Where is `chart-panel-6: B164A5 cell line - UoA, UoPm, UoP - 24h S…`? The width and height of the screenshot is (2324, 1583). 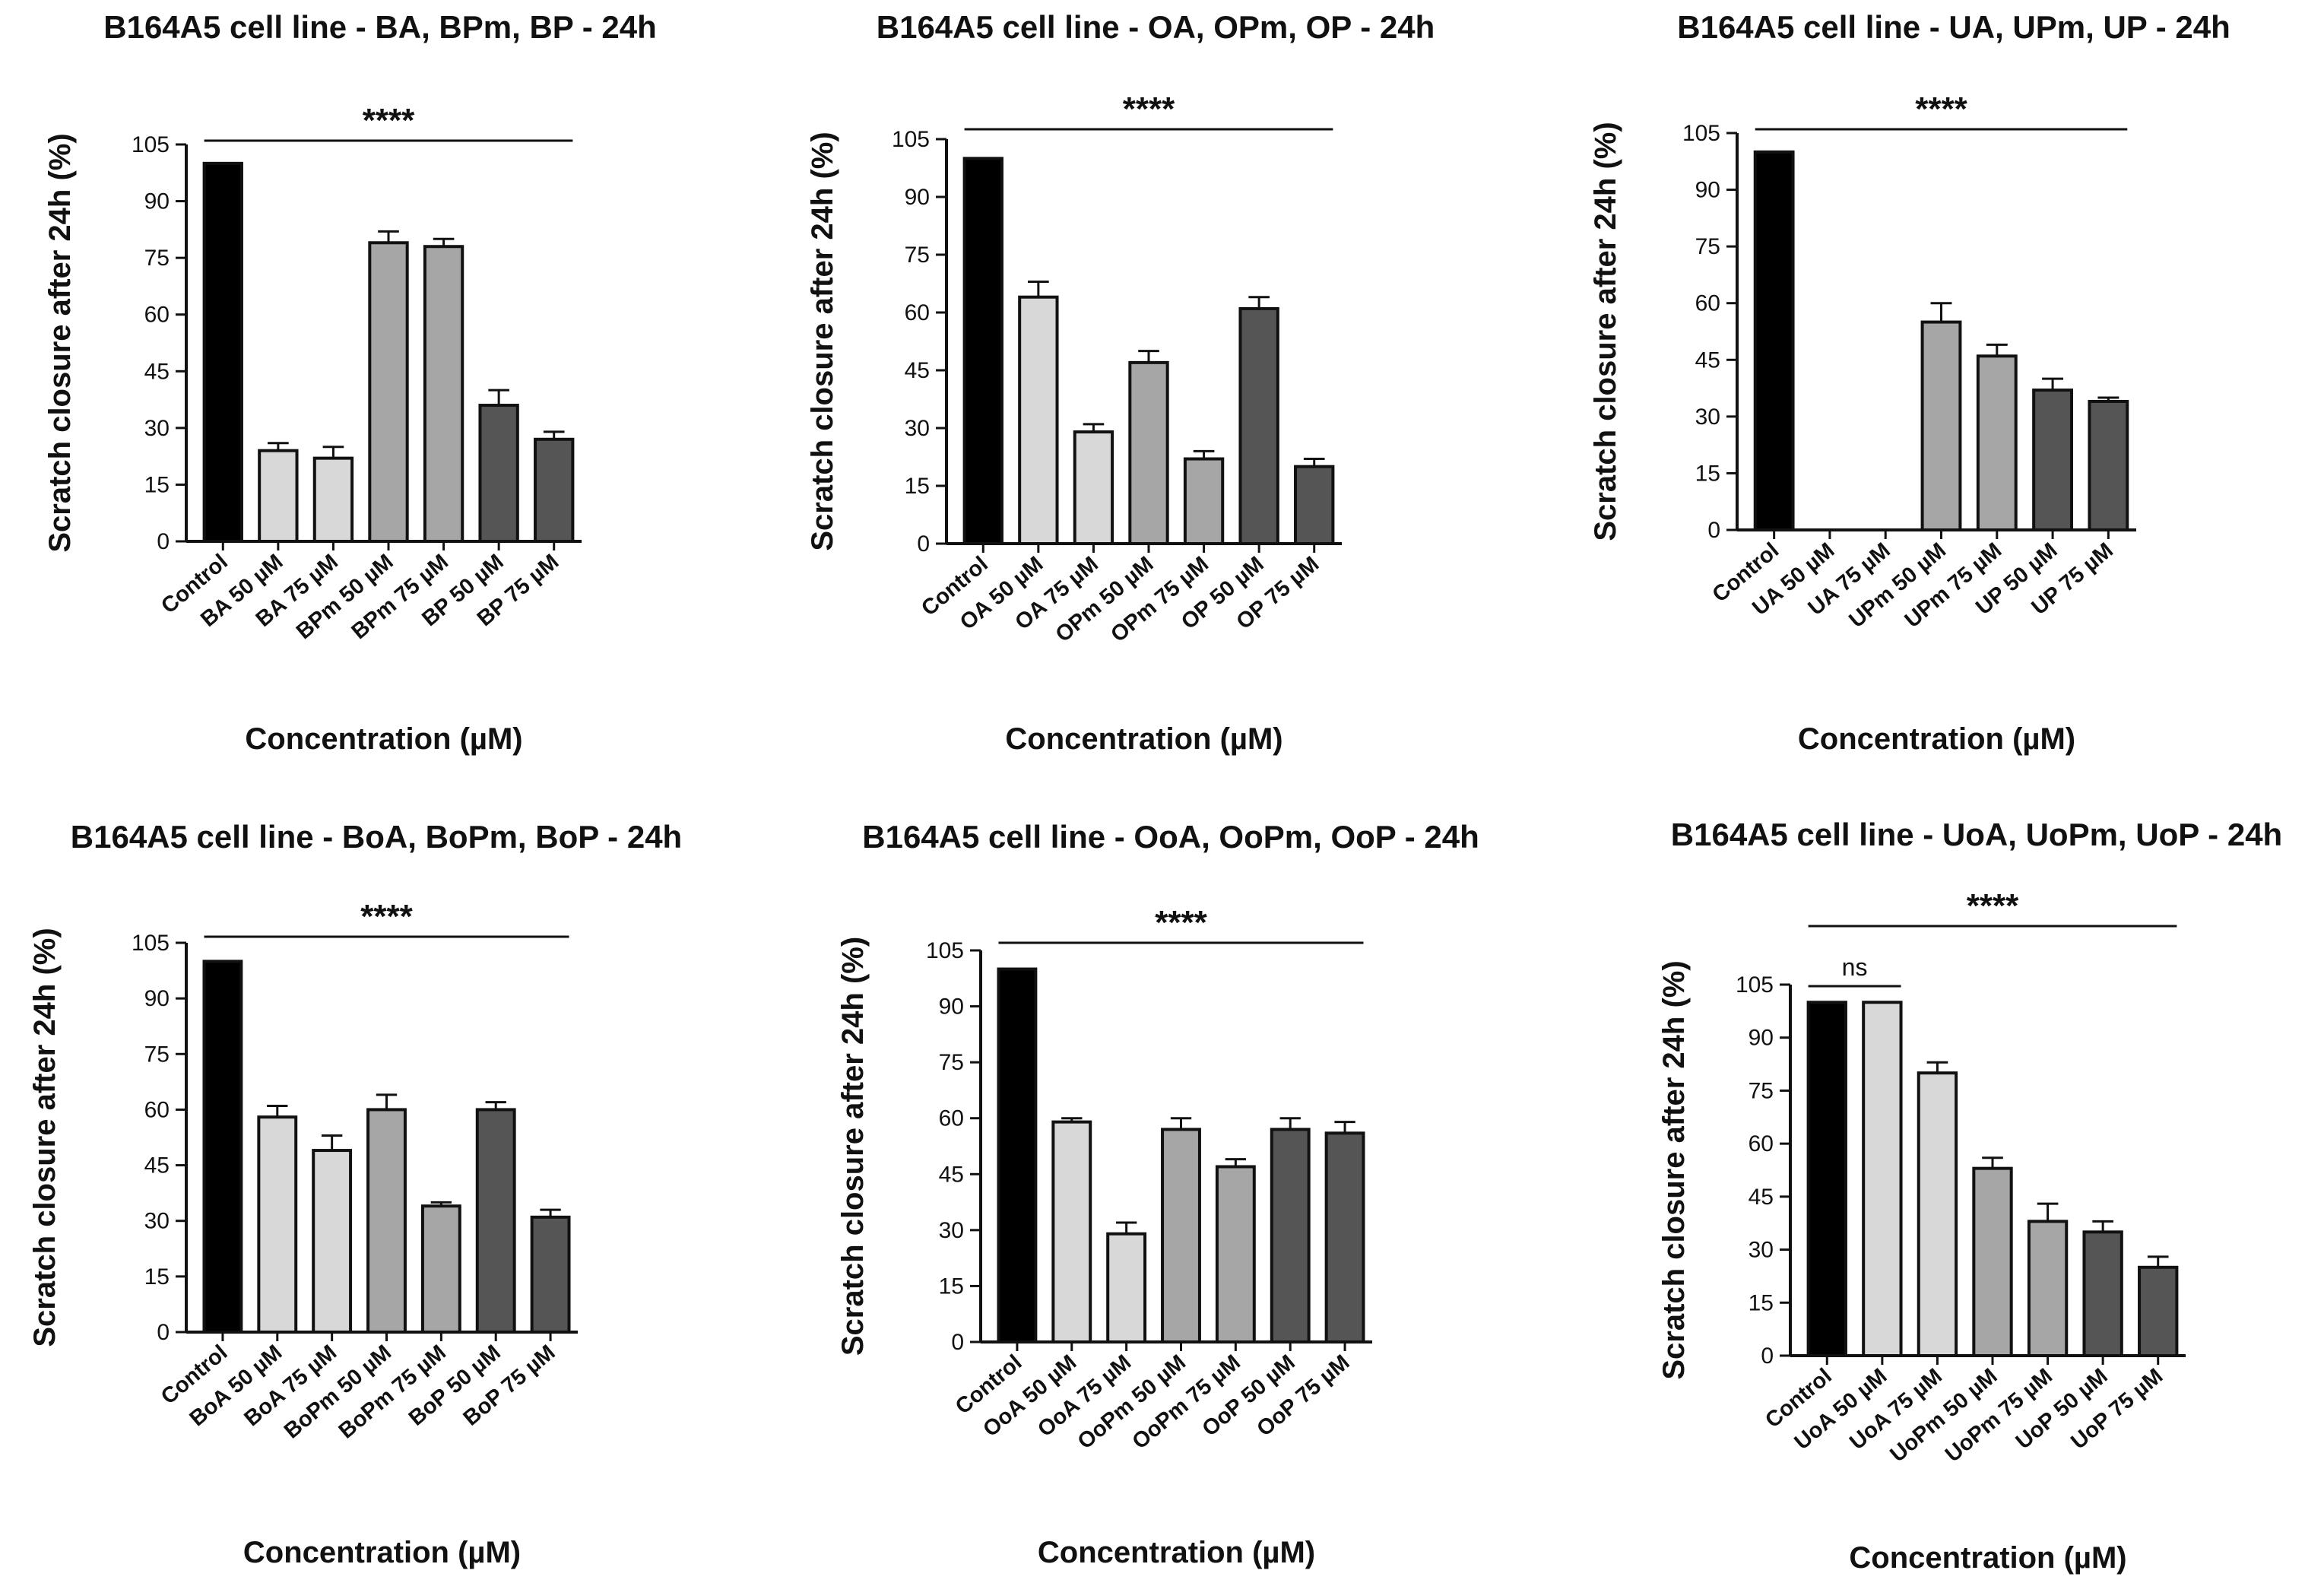 chart-panel-6: B164A5 cell line - UoA, UoPm, UoP - 24h S… is located at coordinates (1969, 1196).